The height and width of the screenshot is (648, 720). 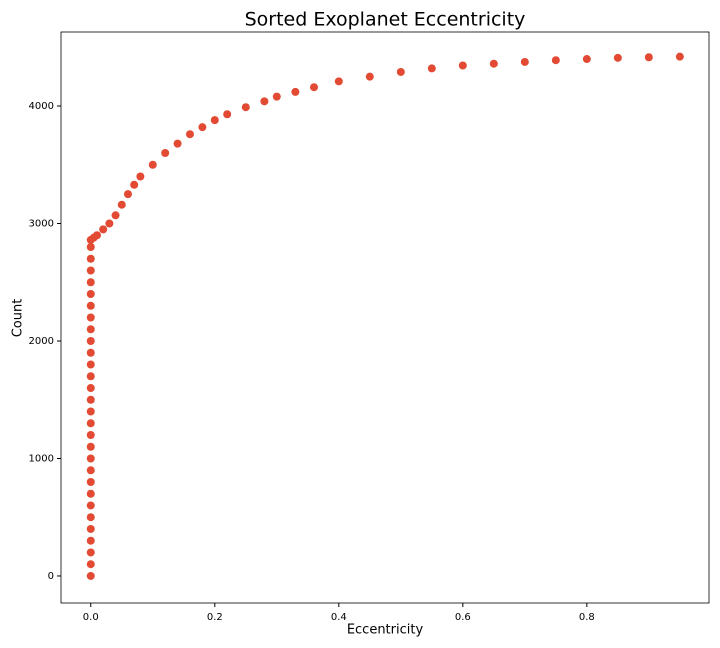 I want to click on x-tick-label: 0.2, so click(x=215, y=617).